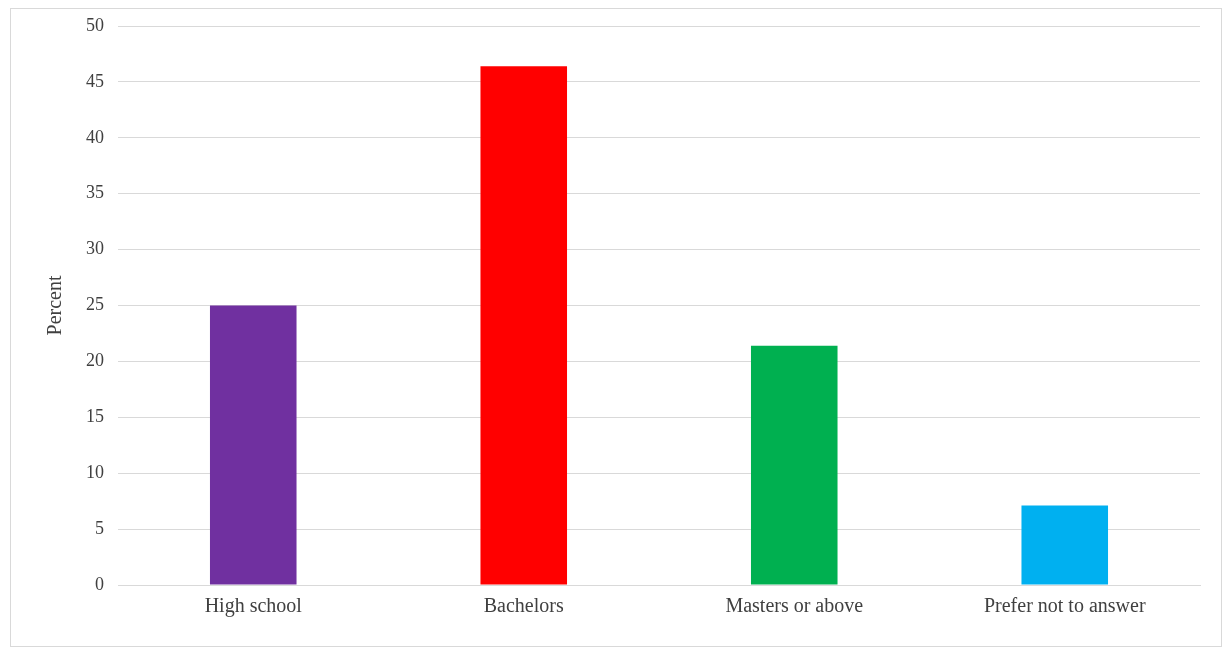  Describe the element at coordinates (99, 583) in the screenshot. I see `y-tick-label: 0` at that location.